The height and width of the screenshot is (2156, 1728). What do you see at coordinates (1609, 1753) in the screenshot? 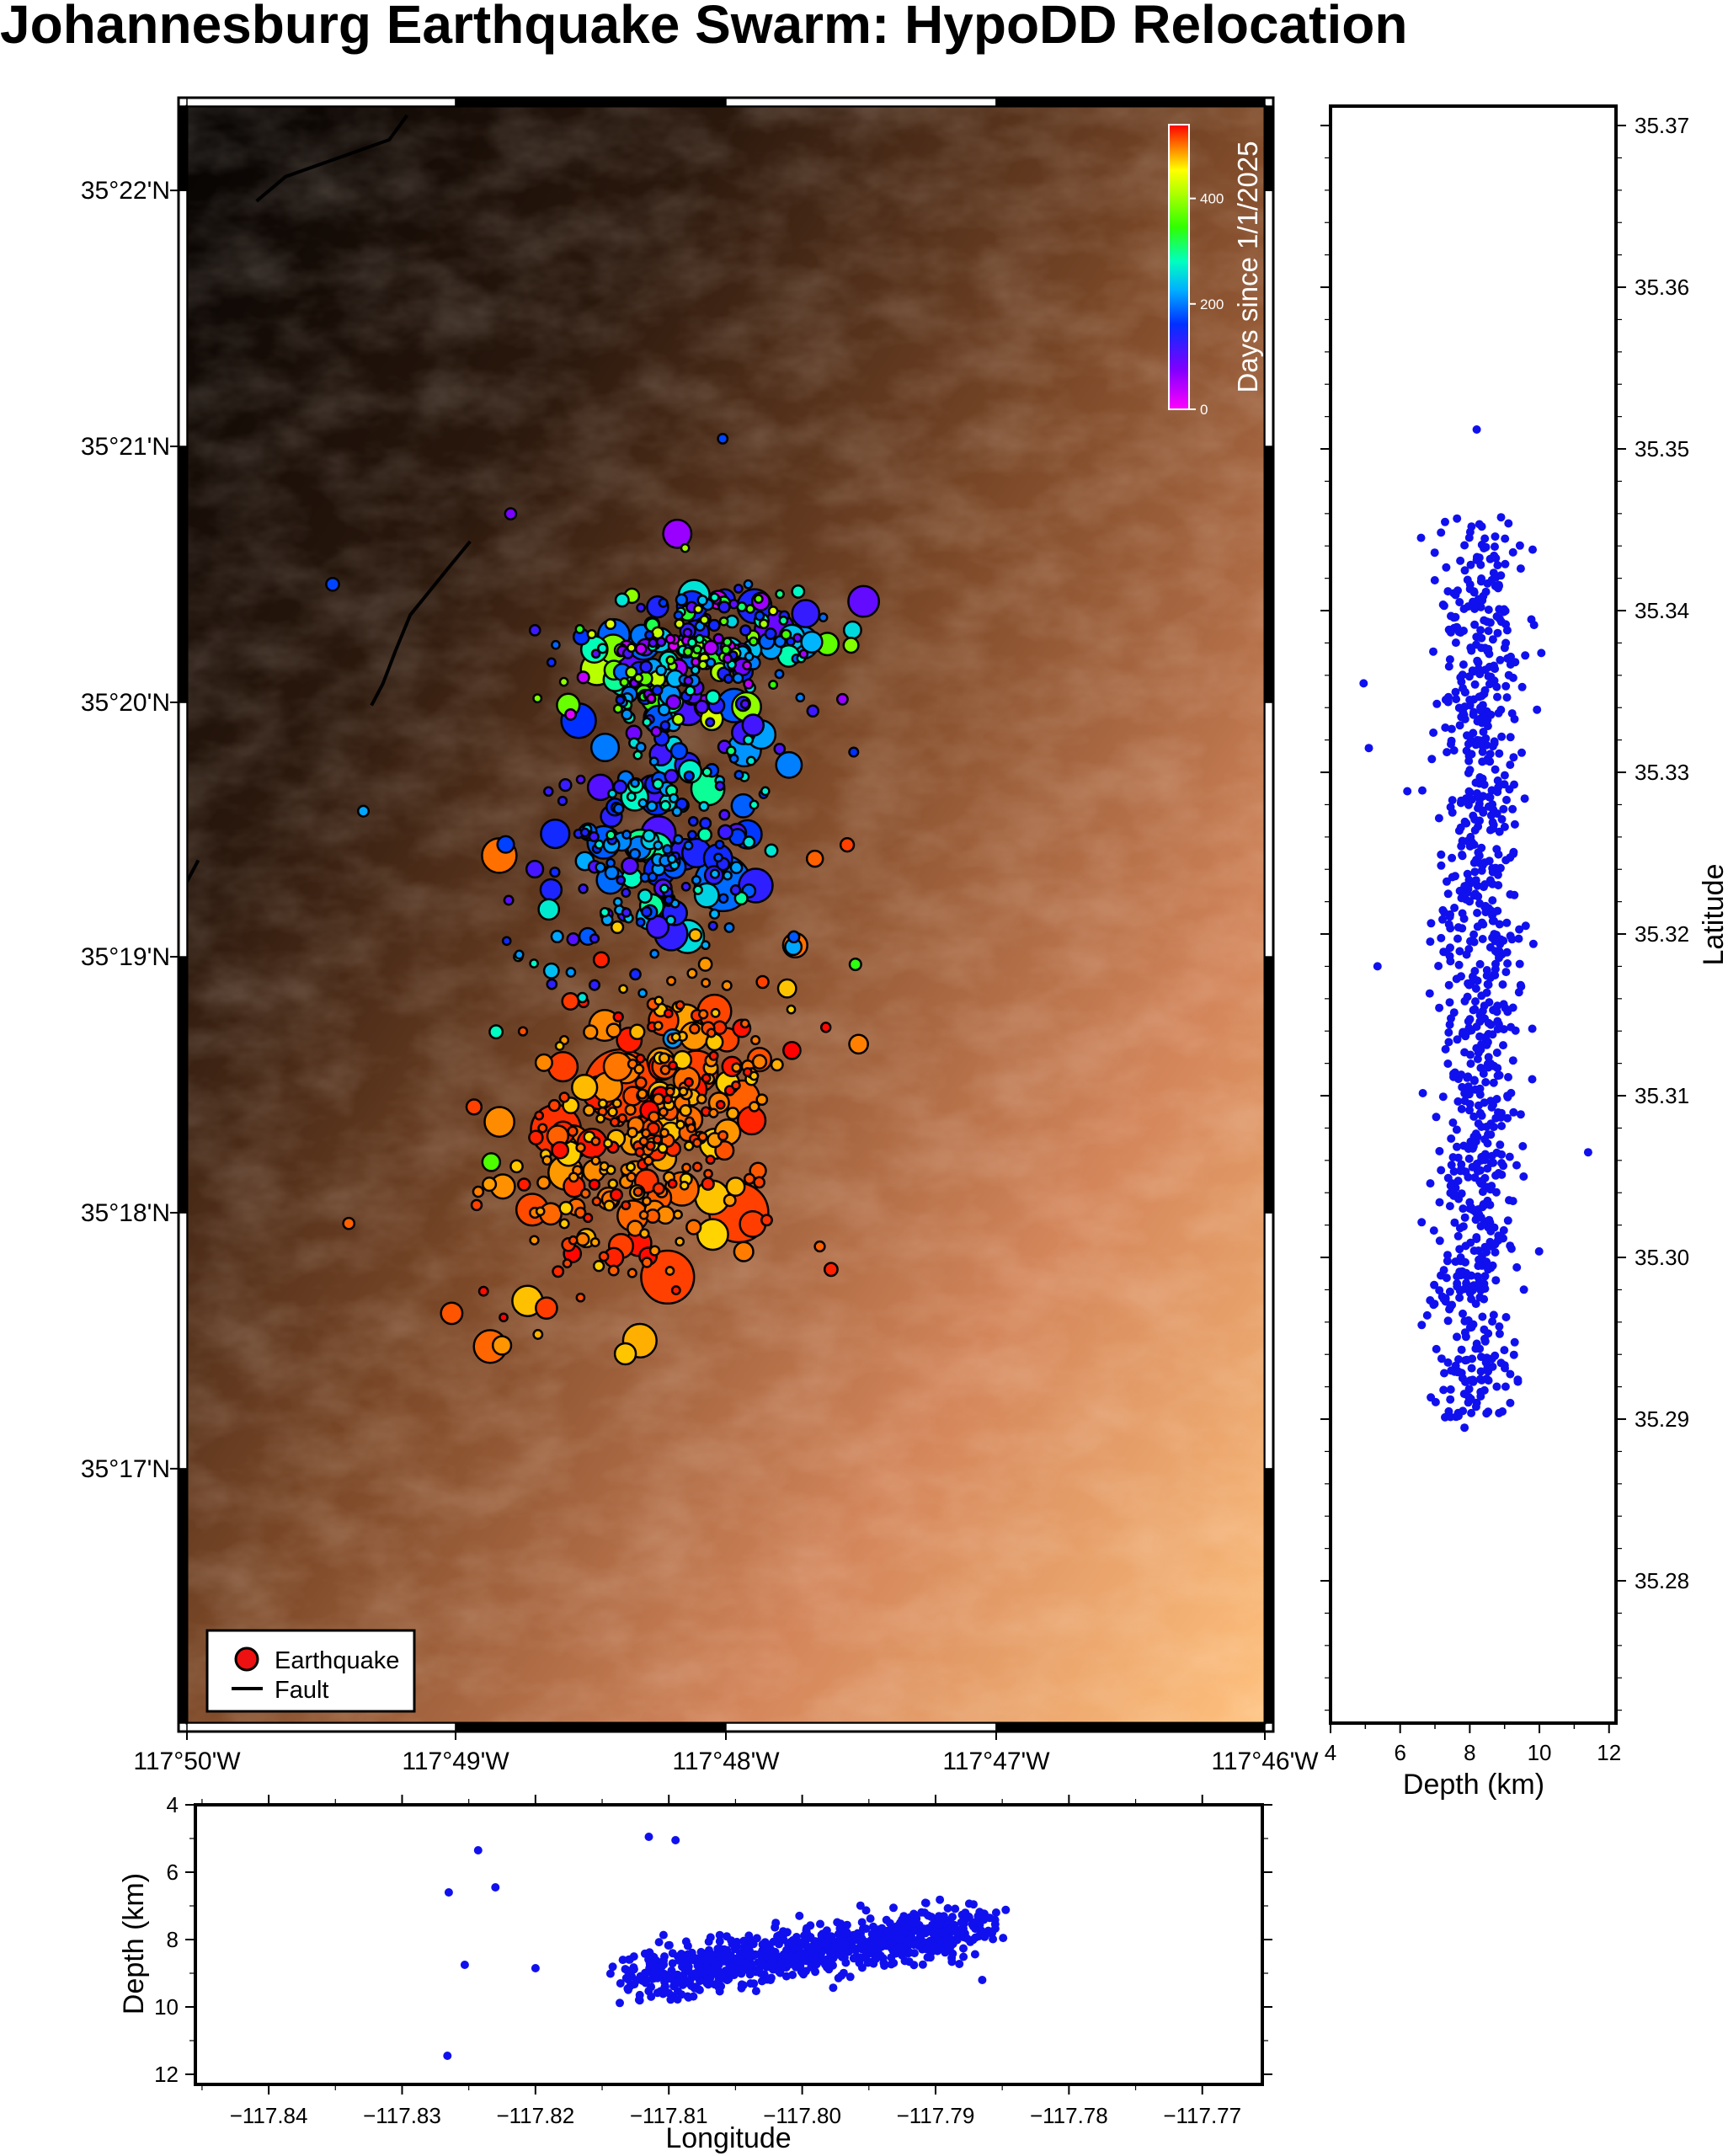
I see `depth-latitude-x-tick-label: 12` at bounding box center [1609, 1753].